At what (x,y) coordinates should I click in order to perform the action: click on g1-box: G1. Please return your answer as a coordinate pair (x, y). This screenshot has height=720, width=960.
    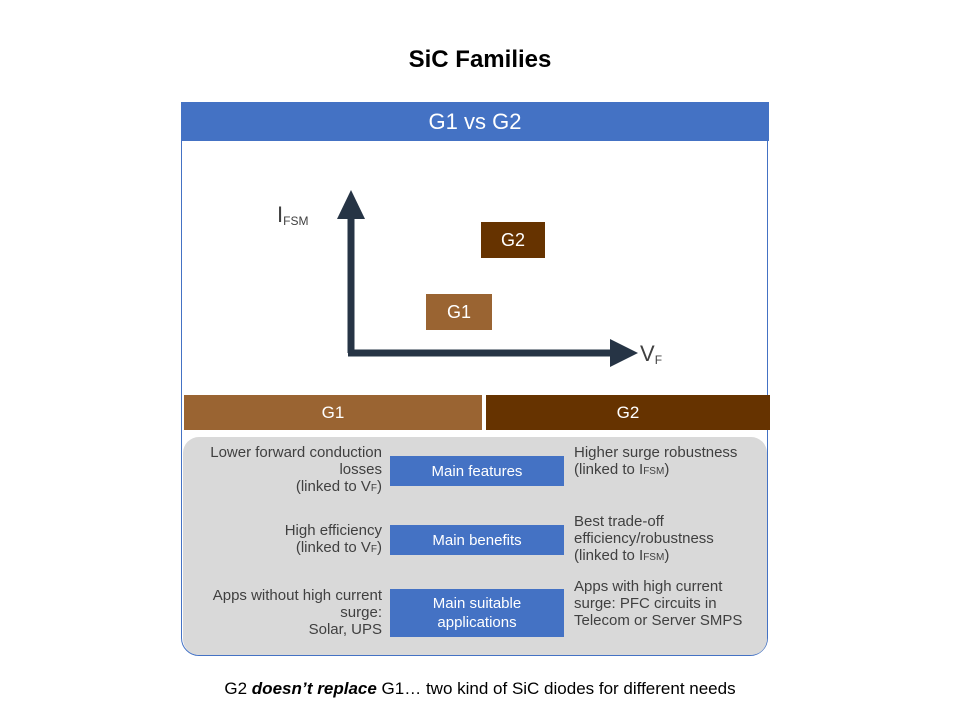
    Looking at the image, I should click on (459, 312).